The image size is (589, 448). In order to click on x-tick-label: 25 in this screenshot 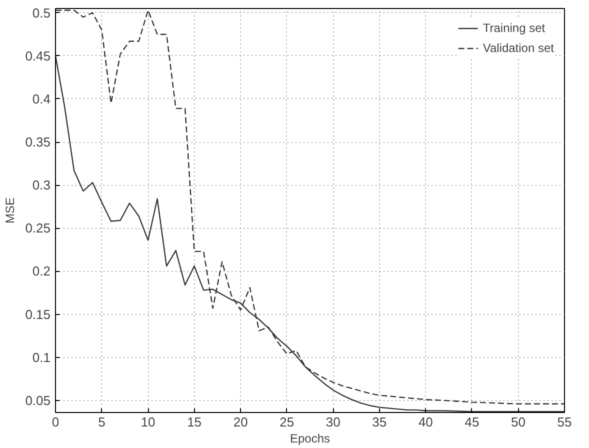, I will do `click(287, 422)`.